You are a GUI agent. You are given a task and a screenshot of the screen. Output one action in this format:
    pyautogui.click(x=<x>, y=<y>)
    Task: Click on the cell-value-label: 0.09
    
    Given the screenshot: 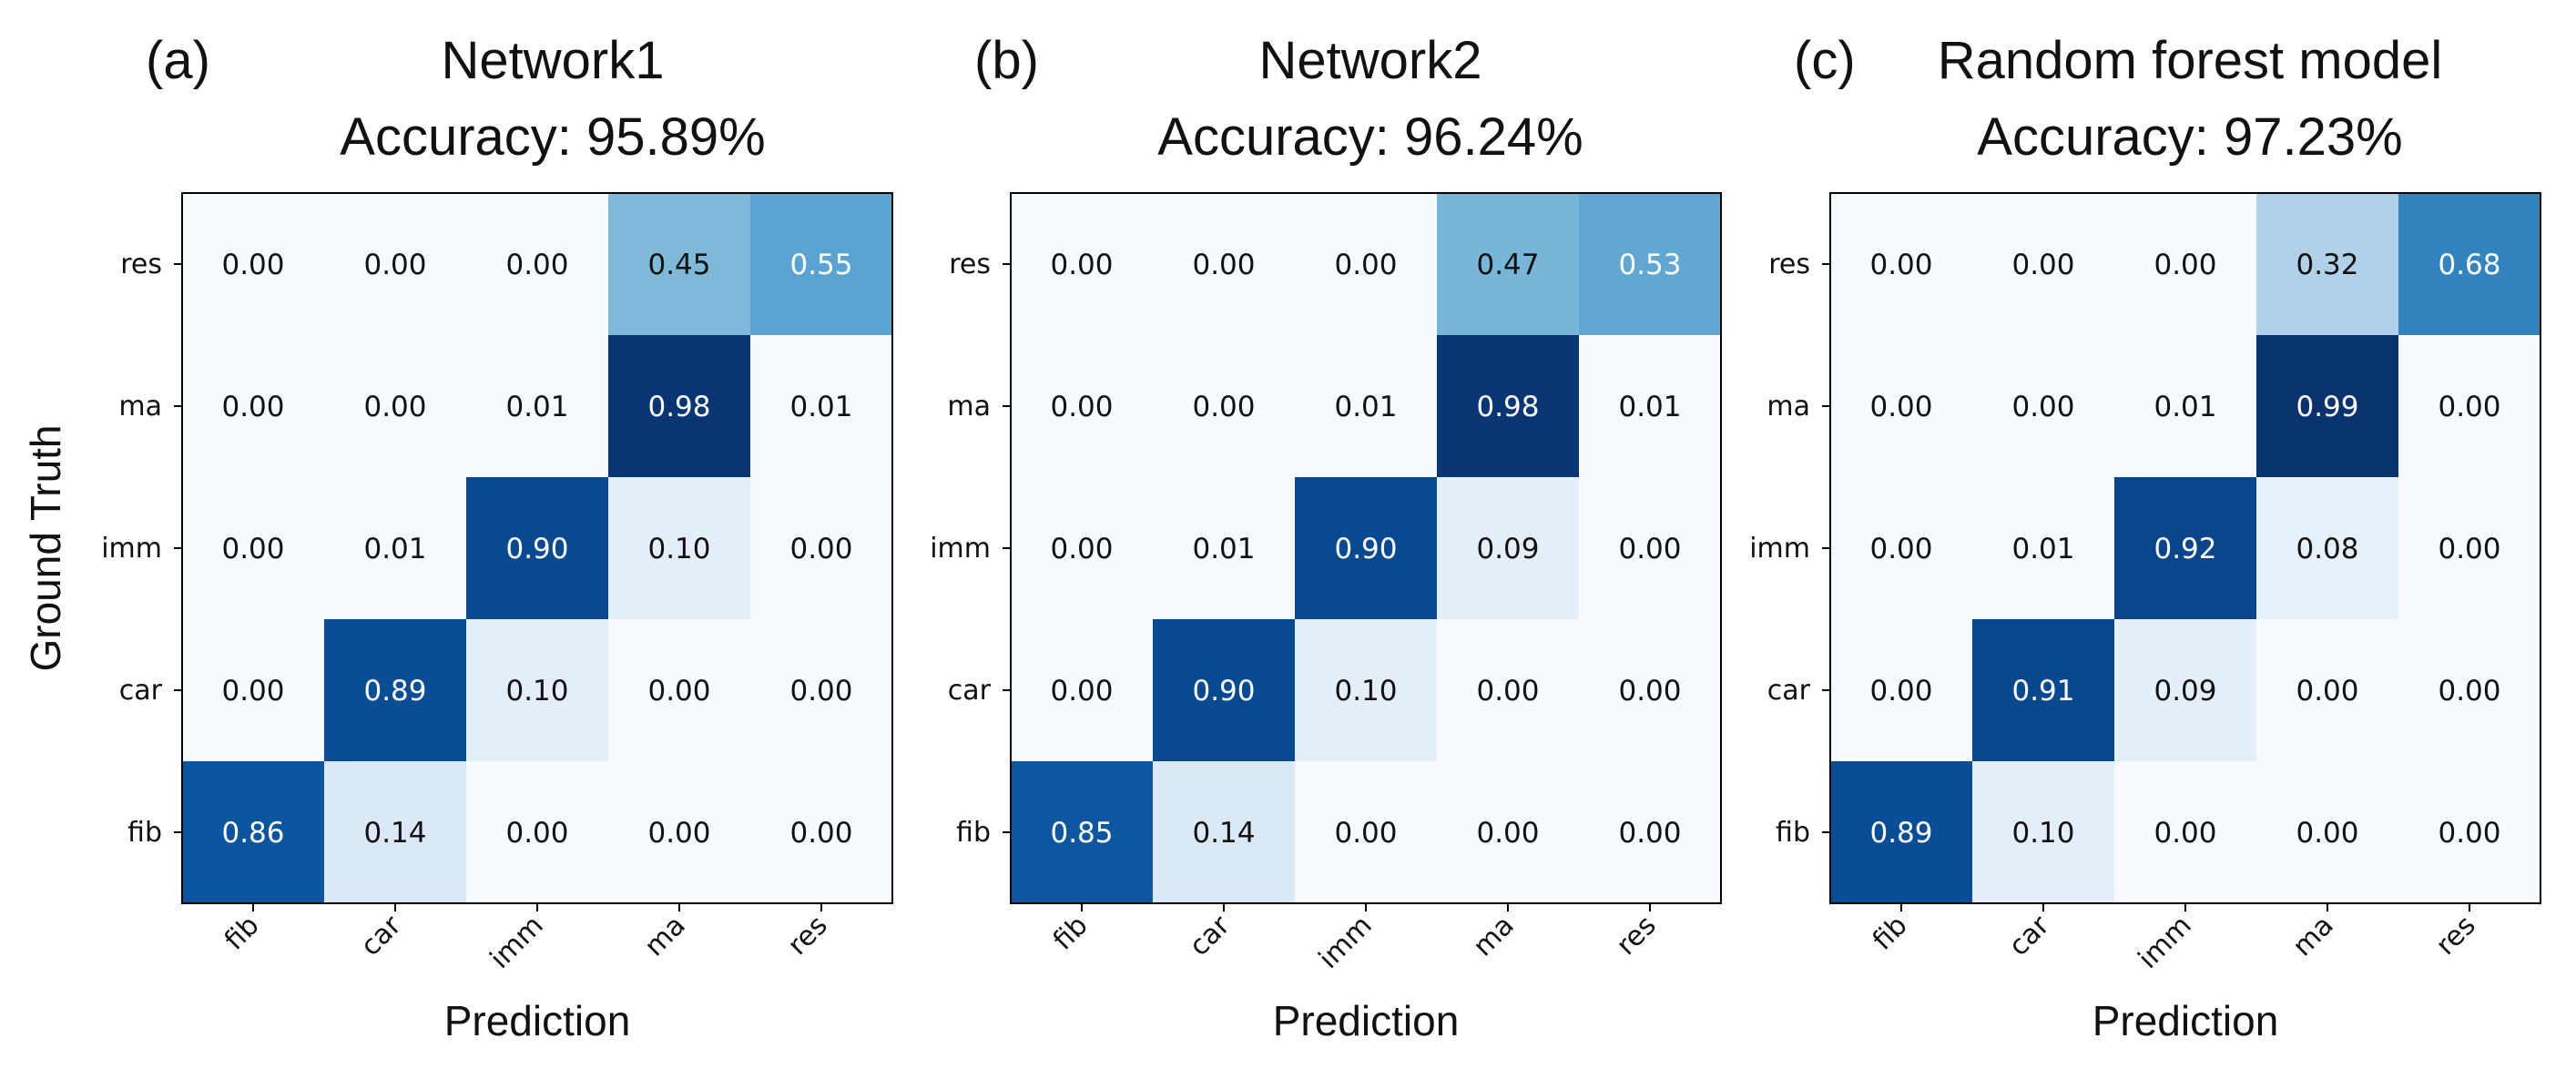 What is the action you would take?
    pyautogui.click(x=1507, y=549)
    